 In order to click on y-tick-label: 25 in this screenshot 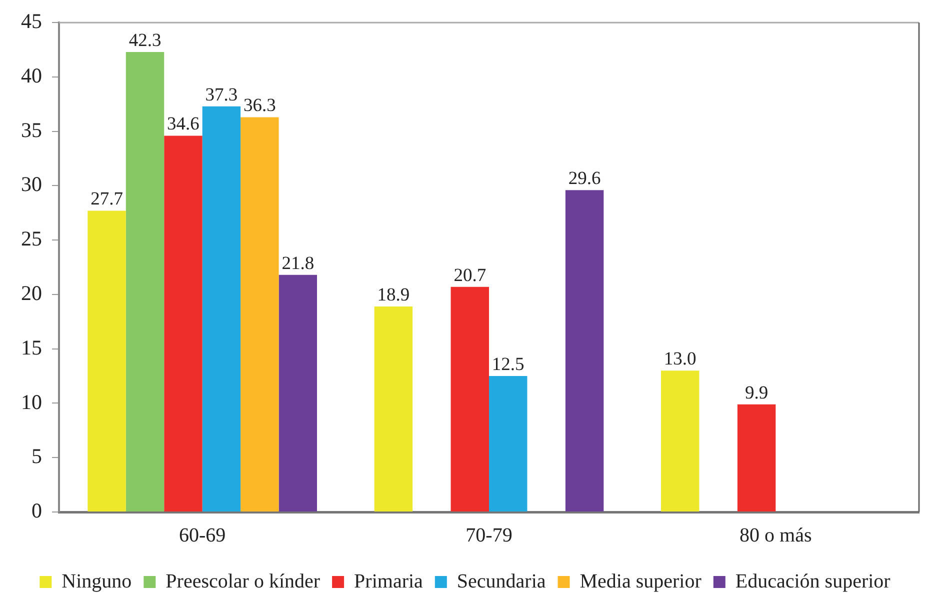, I will do `click(31, 238)`.